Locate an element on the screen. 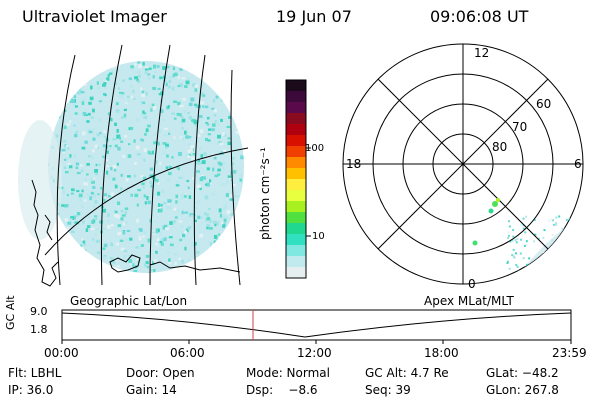 The image size is (600, 400). timeline-xtick: 00:00 is located at coordinates (61, 353).